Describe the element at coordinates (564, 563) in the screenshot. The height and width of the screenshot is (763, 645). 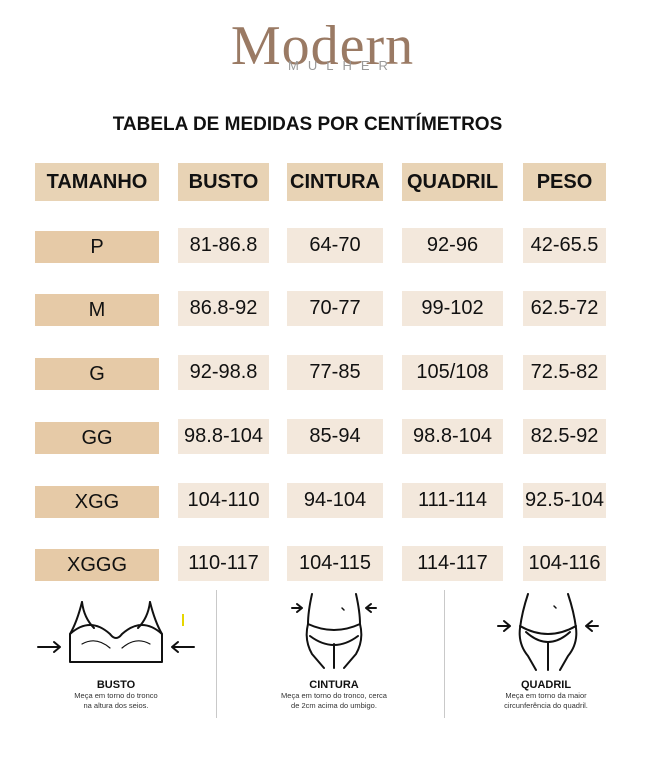
I see `peso-cell: 104-116` at that location.